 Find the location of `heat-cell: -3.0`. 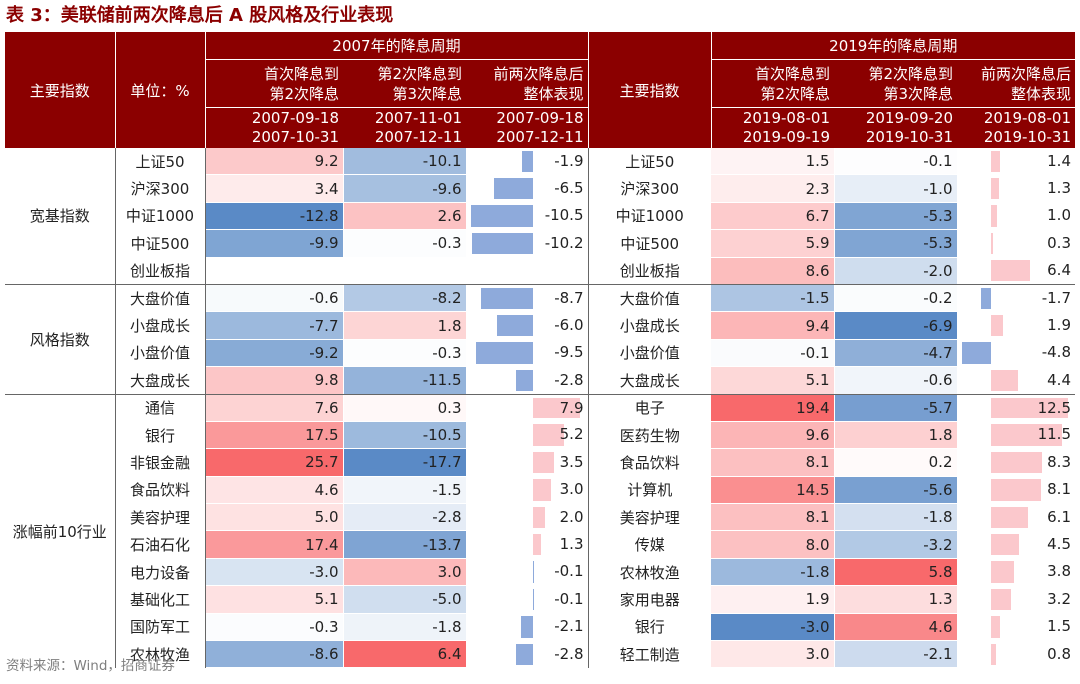

heat-cell: -3.0 is located at coordinates (773, 627).